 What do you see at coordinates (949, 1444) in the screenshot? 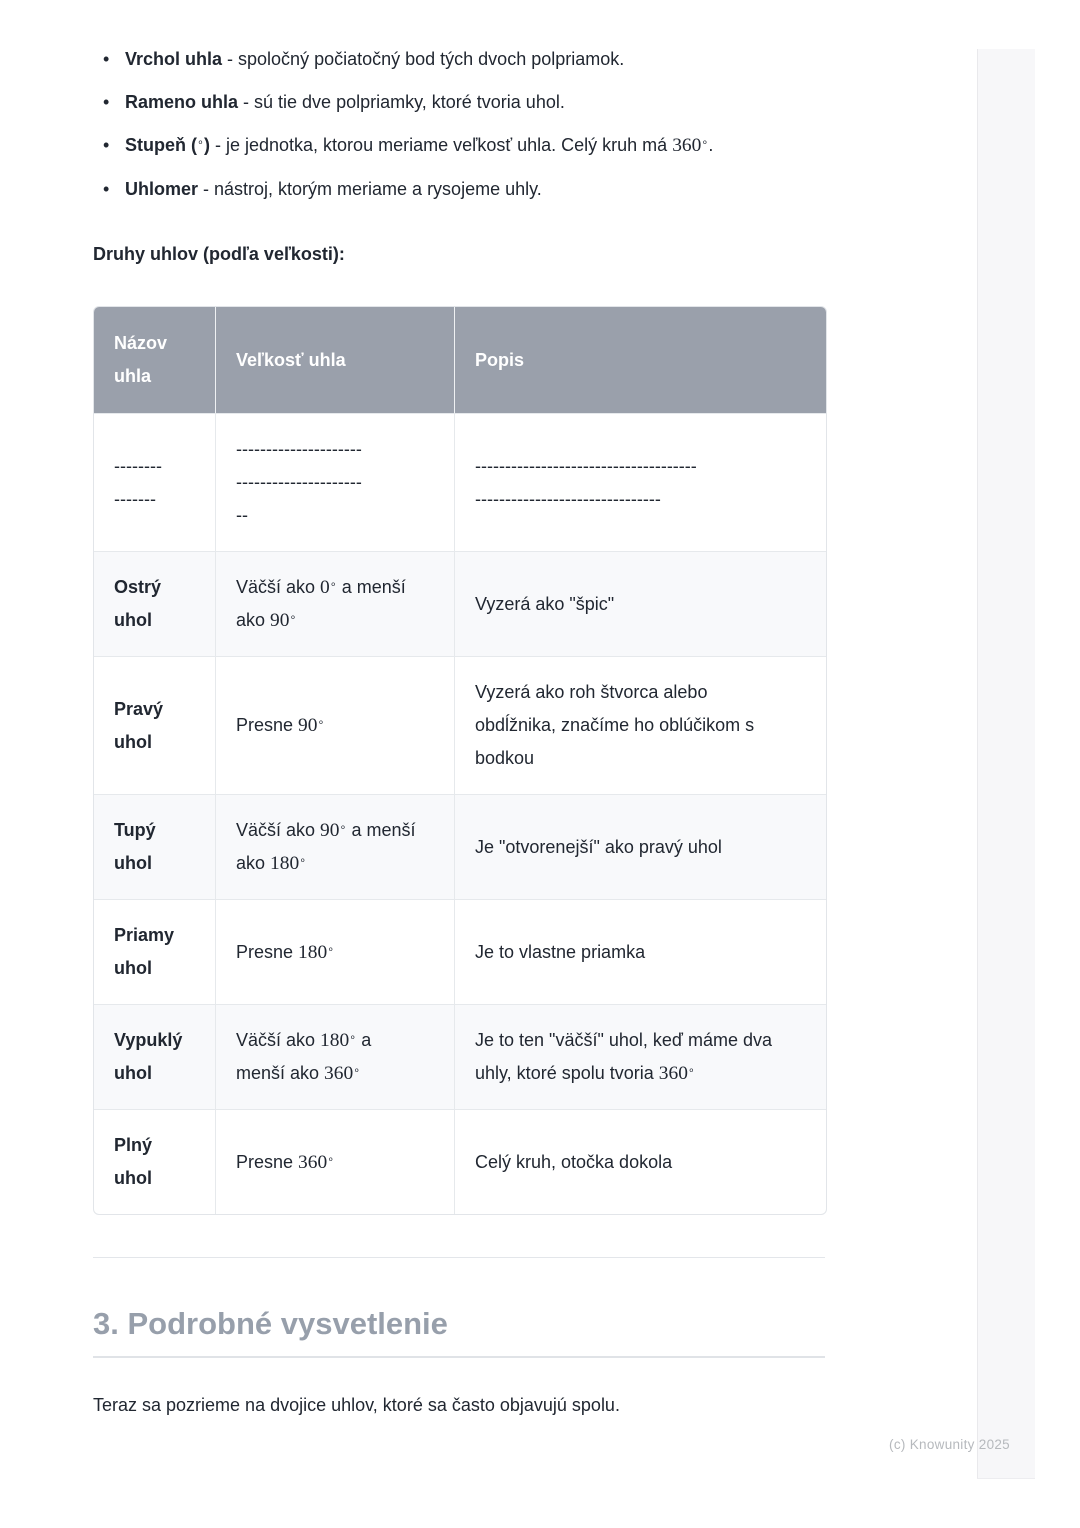
I see `footer-credit: (c) Knowunity 2025` at bounding box center [949, 1444].